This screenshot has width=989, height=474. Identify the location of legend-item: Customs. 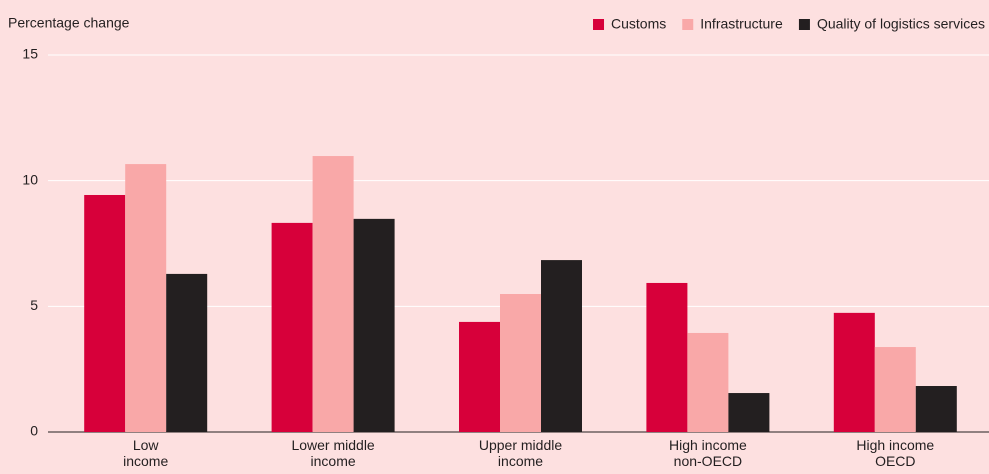
(629, 24).